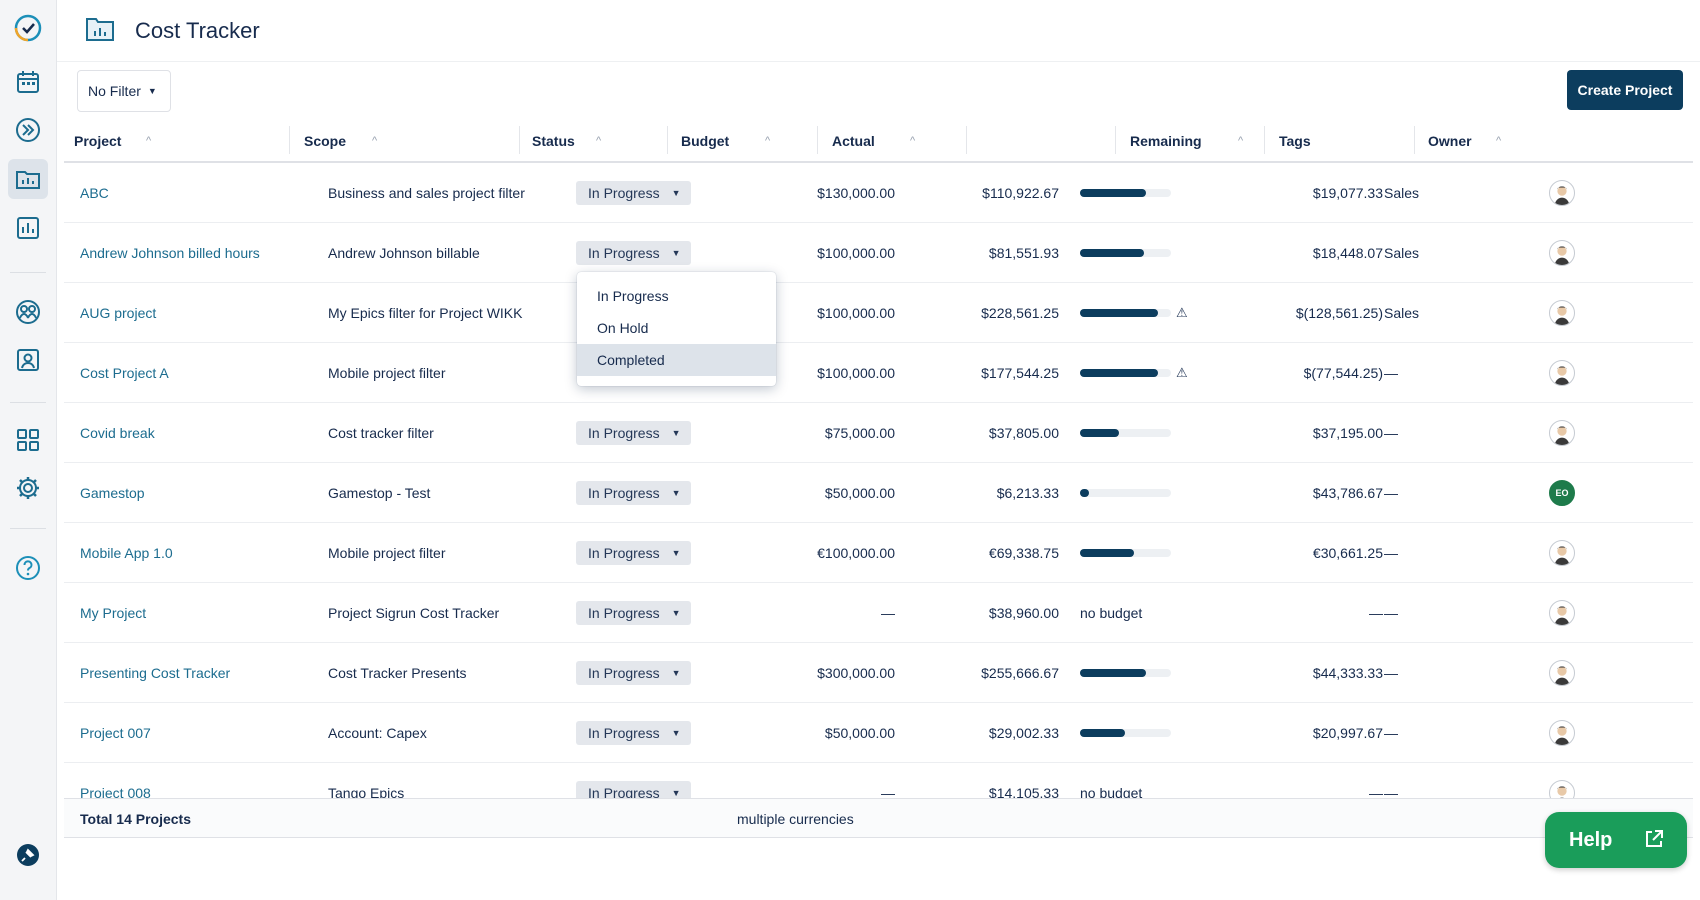 The width and height of the screenshot is (1700, 900). What do you see at coordinates (676, 360) in the screenshot?
I see `status-option: Completed` at bounding box center [676, 360].